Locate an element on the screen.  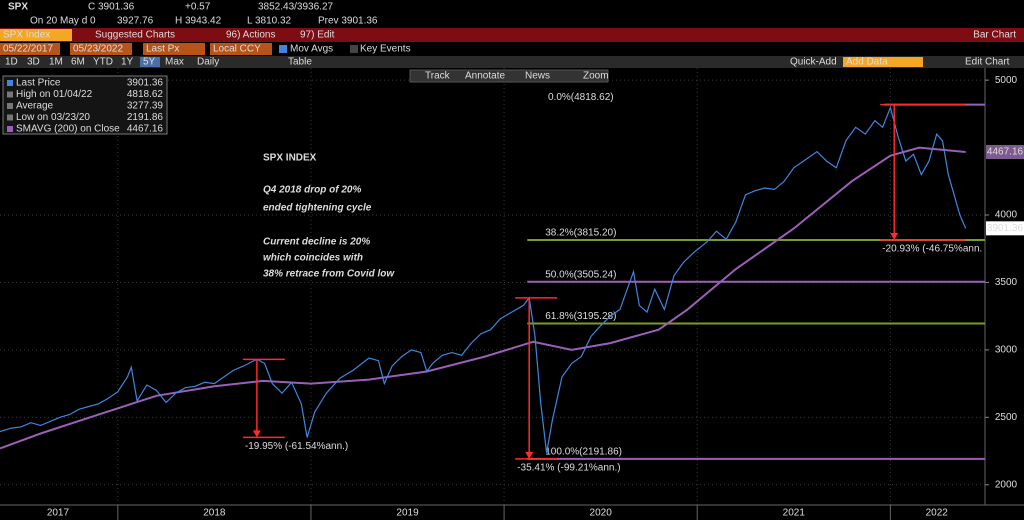
period-active is located at coordinates (150, 62).